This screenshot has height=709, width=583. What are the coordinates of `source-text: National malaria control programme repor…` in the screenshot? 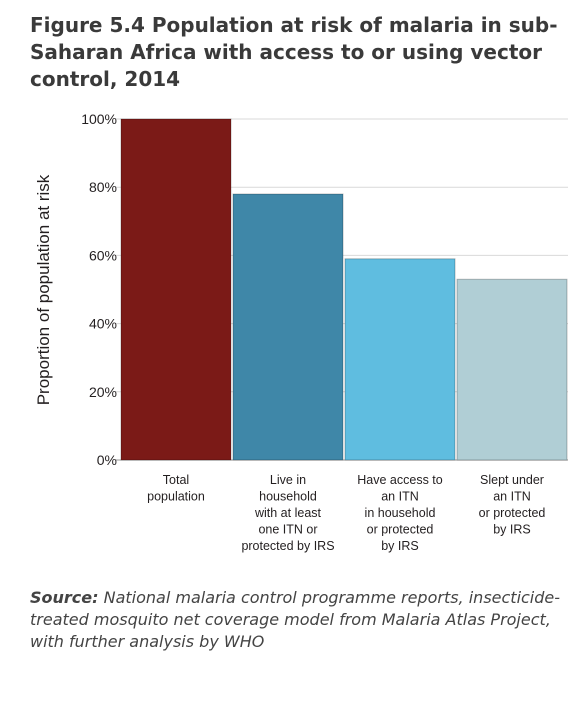 It's located at (295, 619).